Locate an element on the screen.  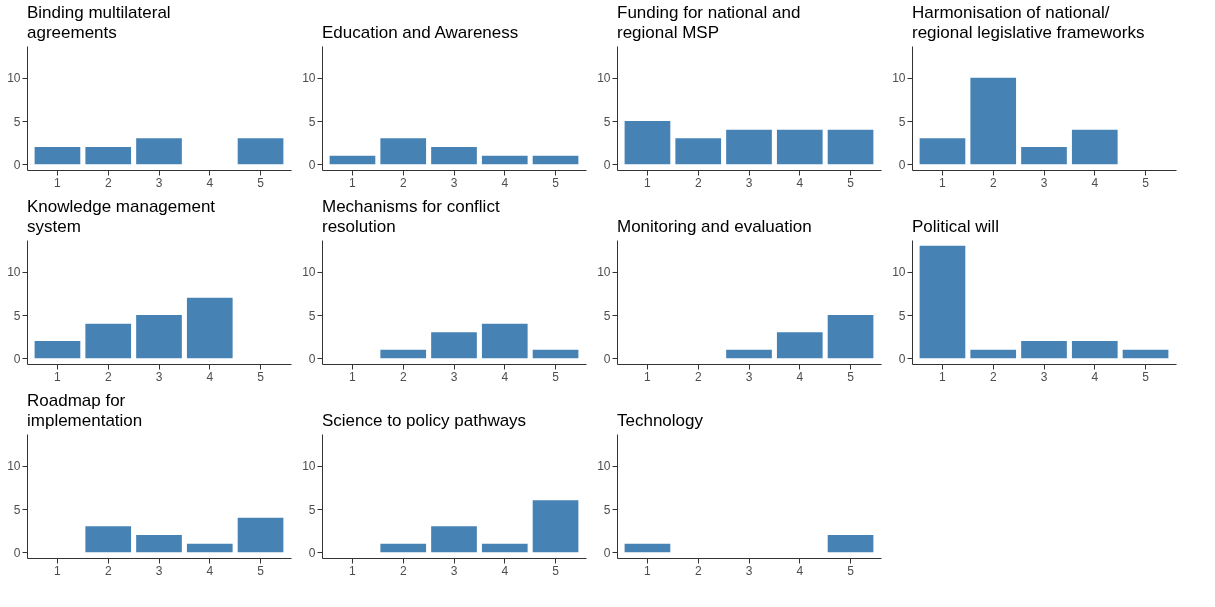
chart-title: Roadmap for implementation is located at coordinates (85, 410).